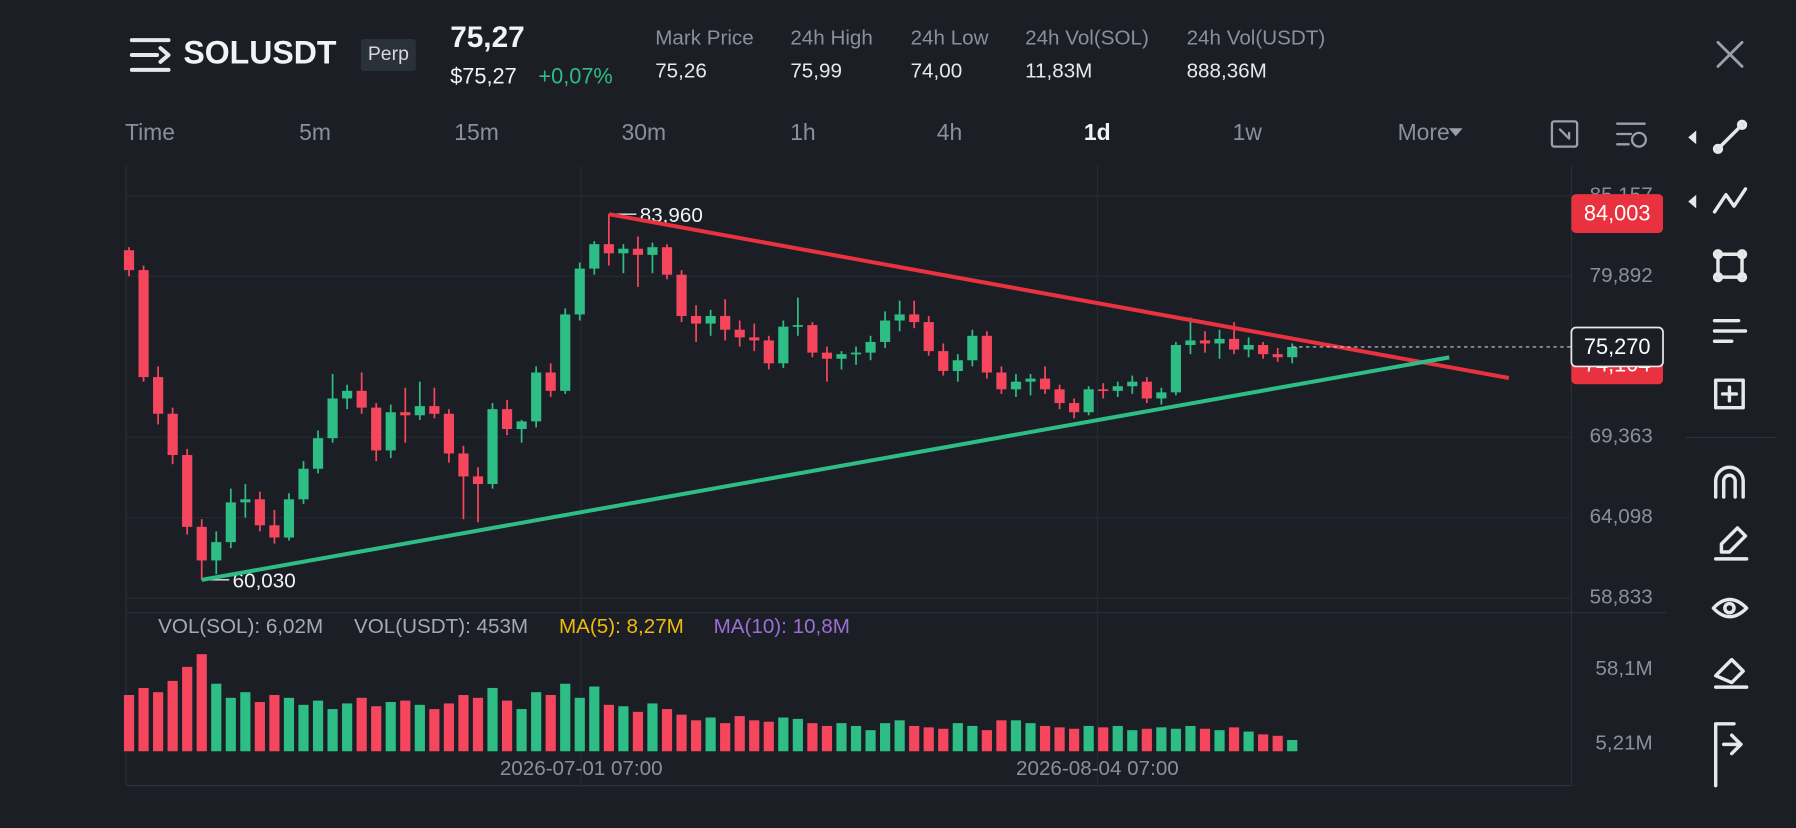 The image size is (1796, 828). I want to click on edit-tool, so click(1731, 543).